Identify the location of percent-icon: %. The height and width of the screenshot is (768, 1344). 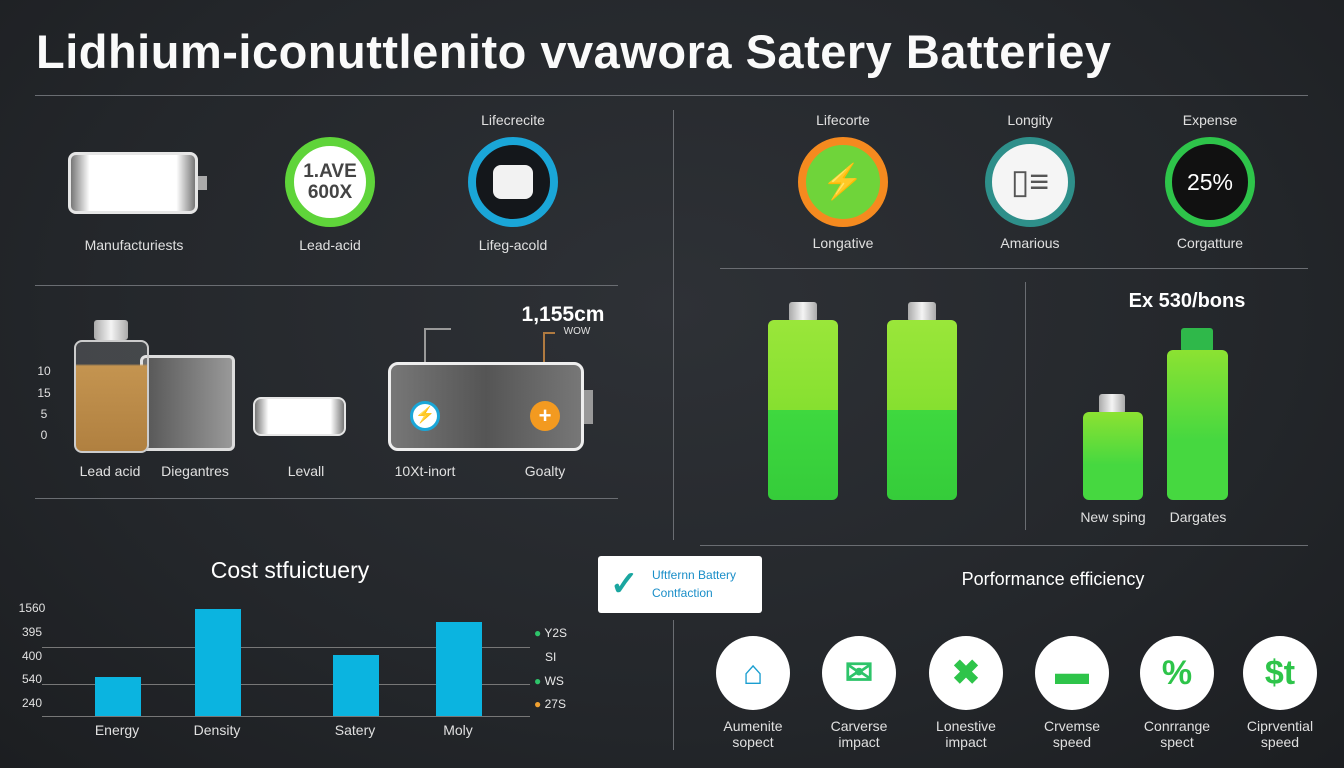
(1177, 673).